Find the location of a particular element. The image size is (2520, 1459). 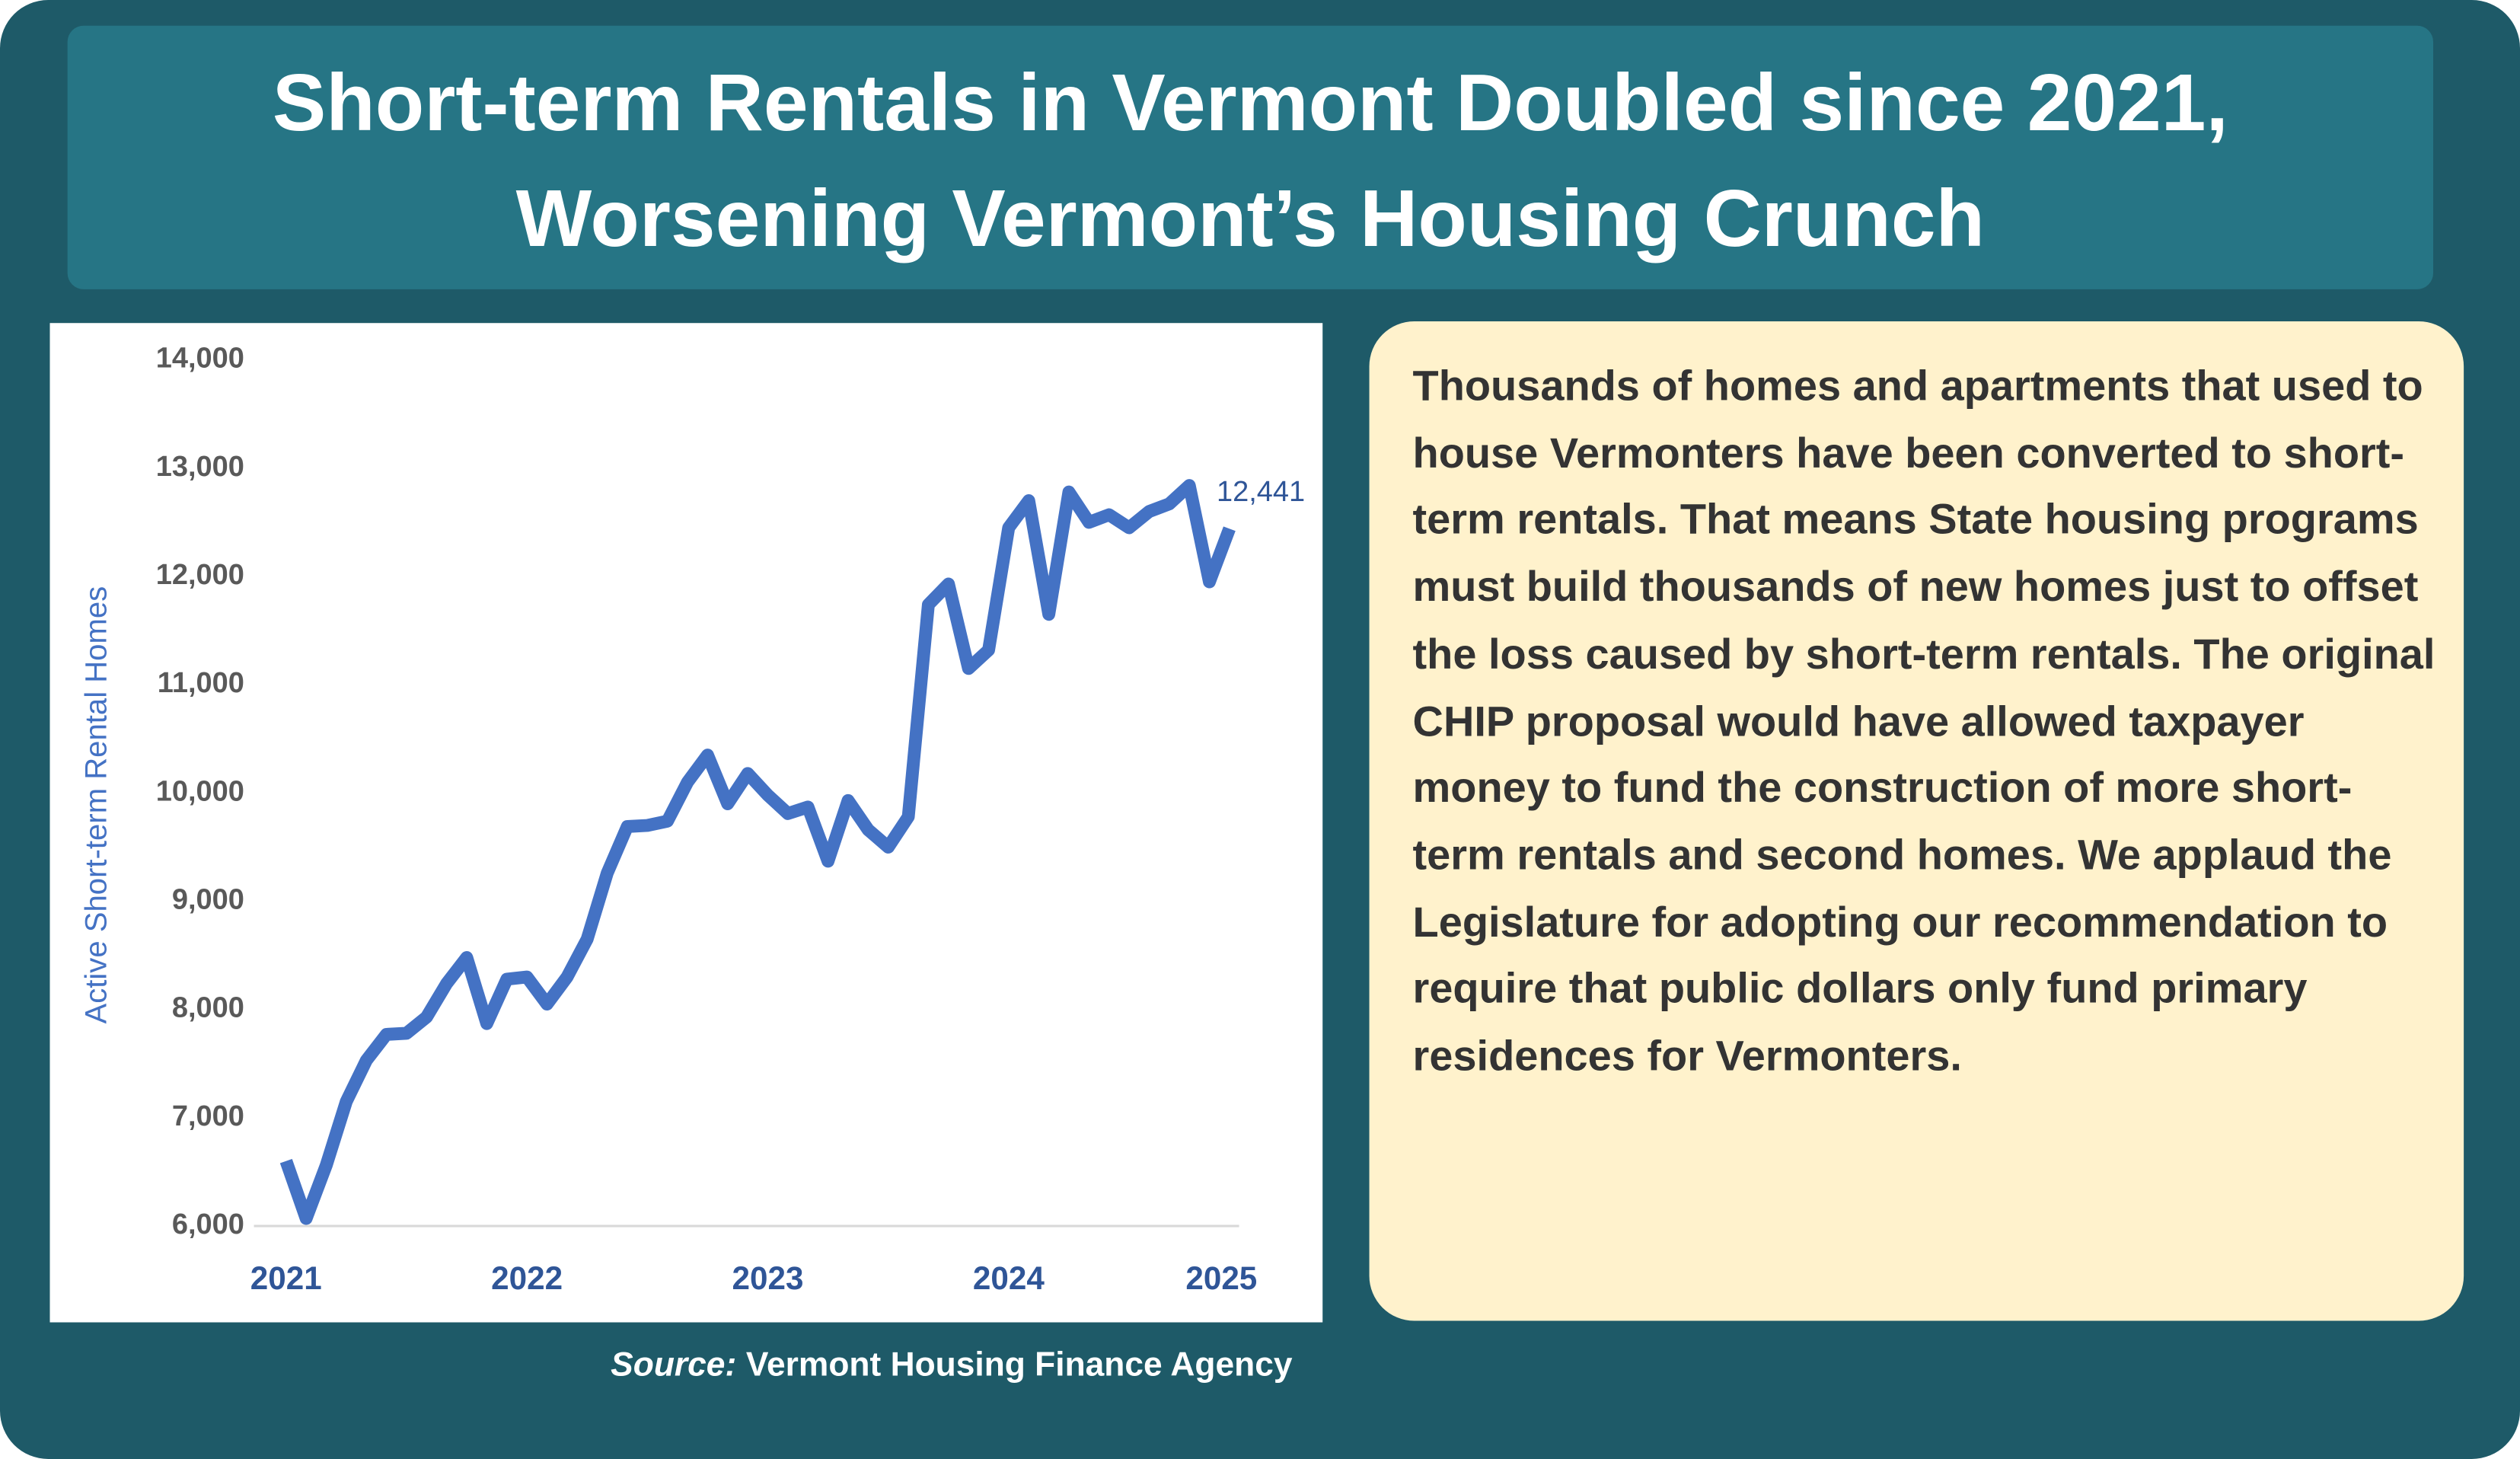

x-tick-label: 2022 is located at coordinates (527, 1278).